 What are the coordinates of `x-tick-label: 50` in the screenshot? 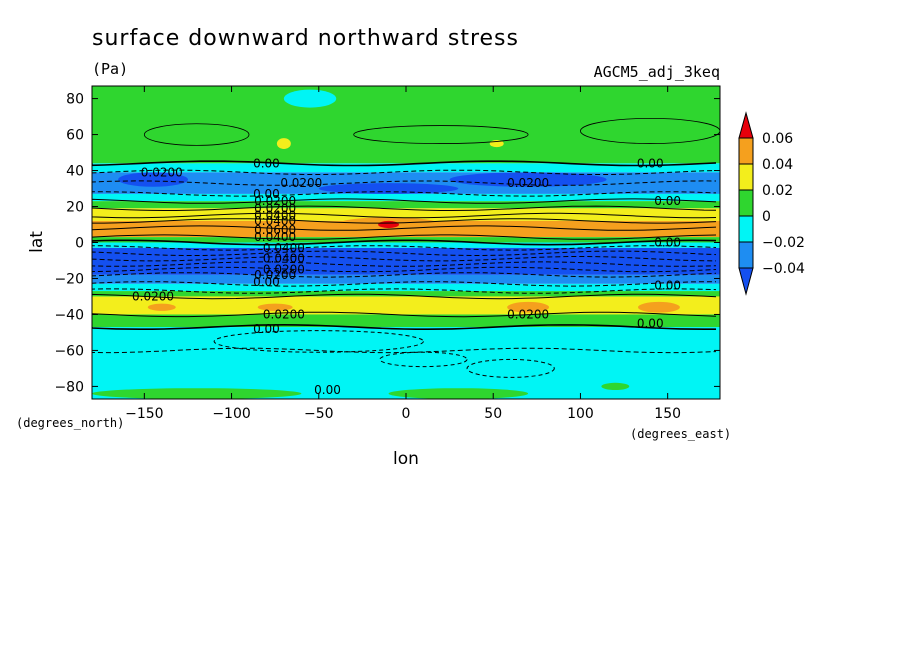 It's located at (493, 414).